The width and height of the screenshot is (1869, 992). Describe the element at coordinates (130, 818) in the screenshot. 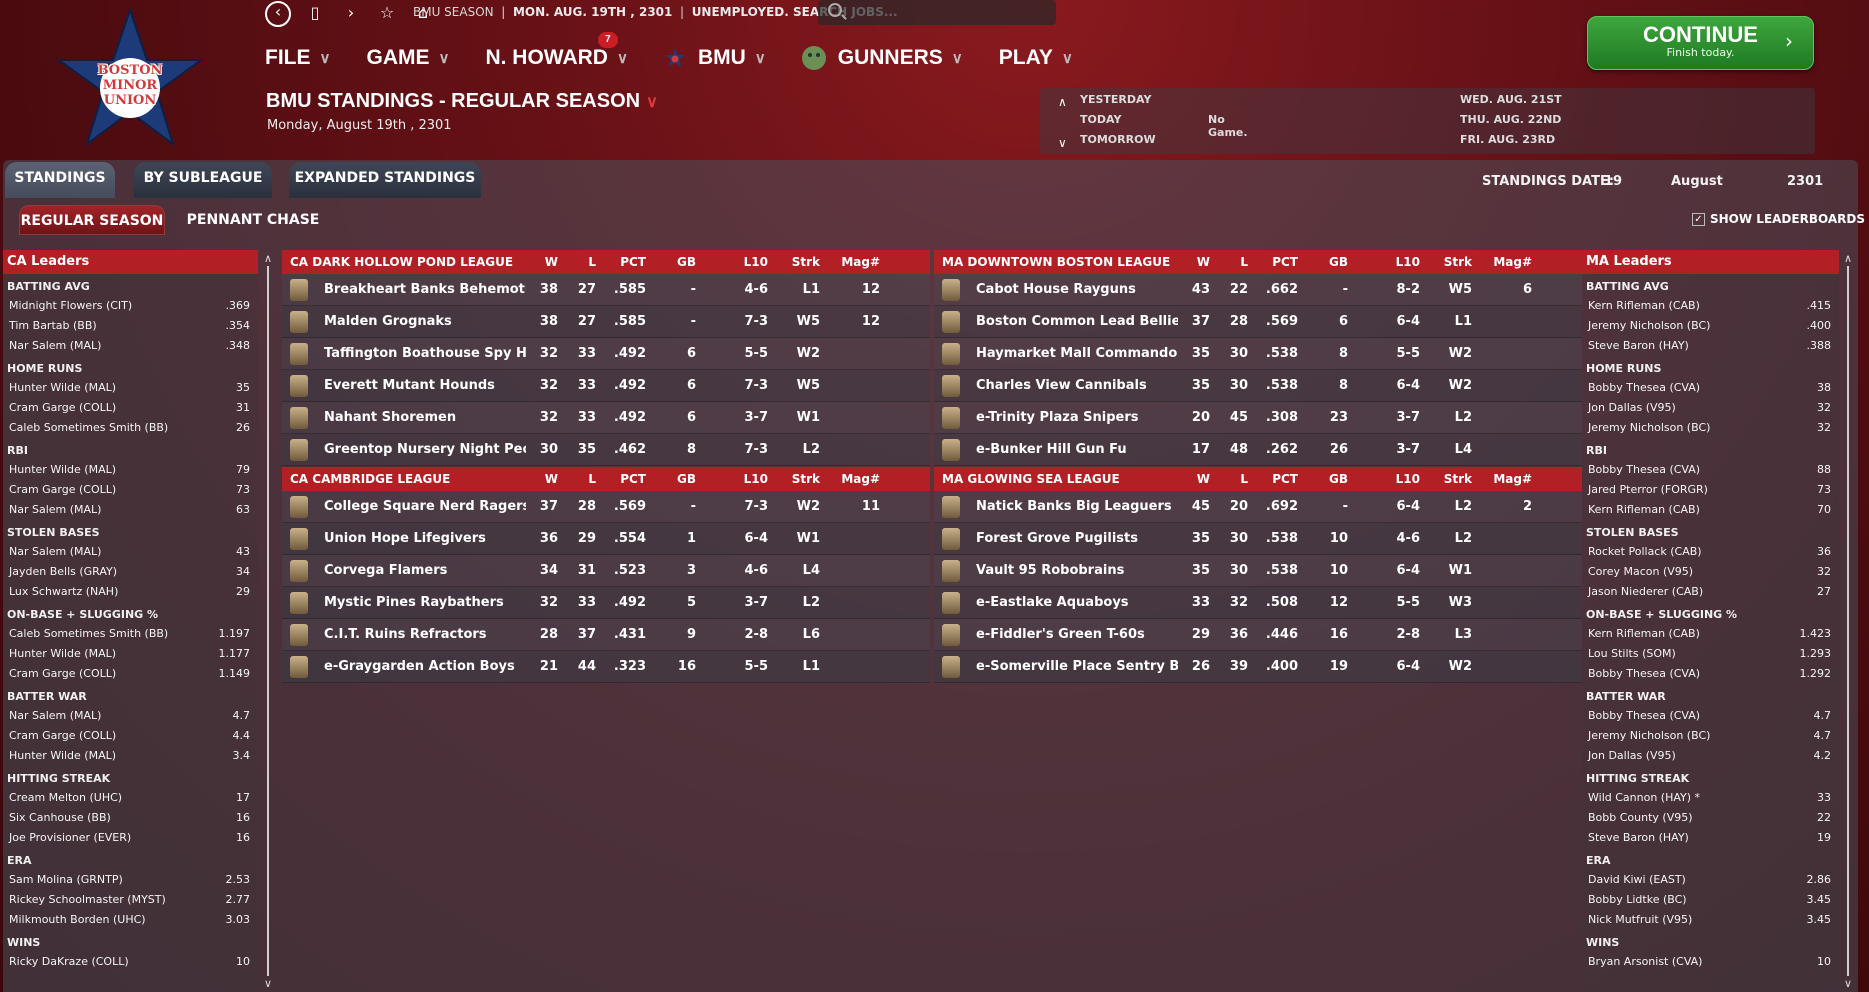

I see `leader-row: Six Canhouse (BB) 16` at that location.